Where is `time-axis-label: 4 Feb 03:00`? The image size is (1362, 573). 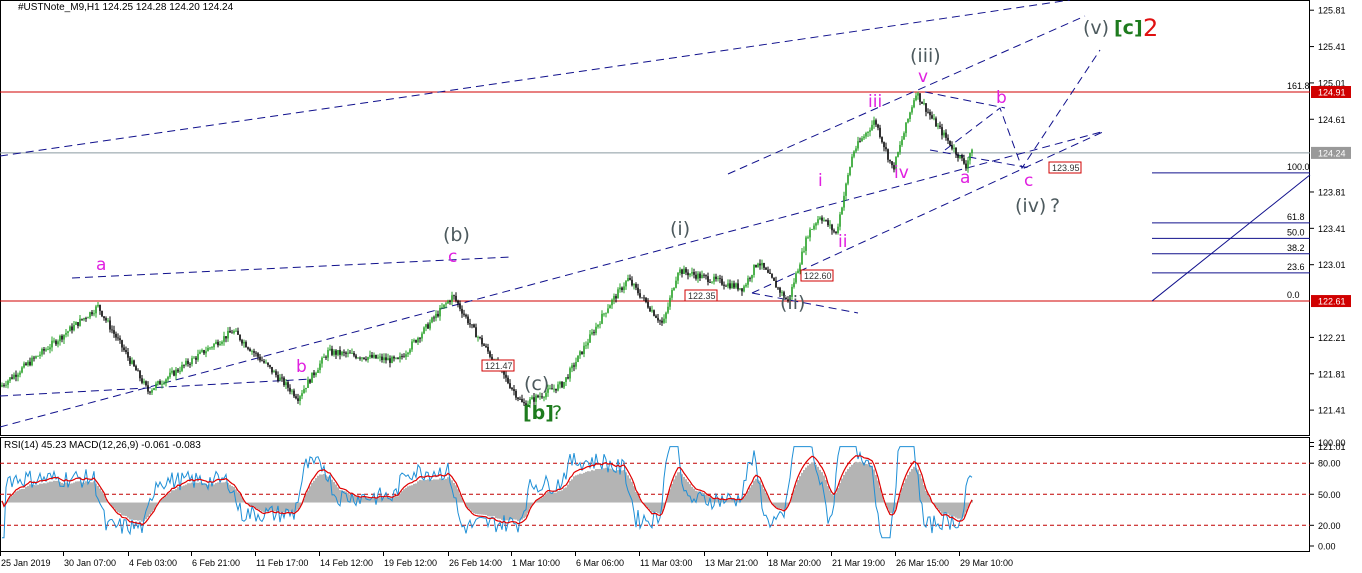 time-axis-label: 4 Feb 03:00 is located at coordinates (153, 563).